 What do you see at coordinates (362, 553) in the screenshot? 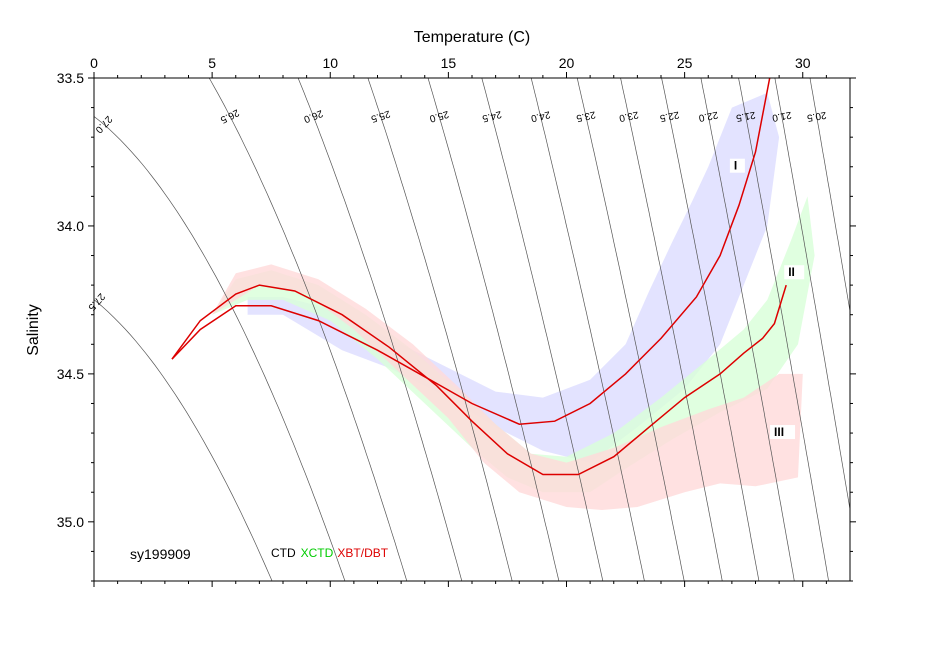
I see `legend-xbtdbt: XBT/DBT` at bounding box center [362, 553].